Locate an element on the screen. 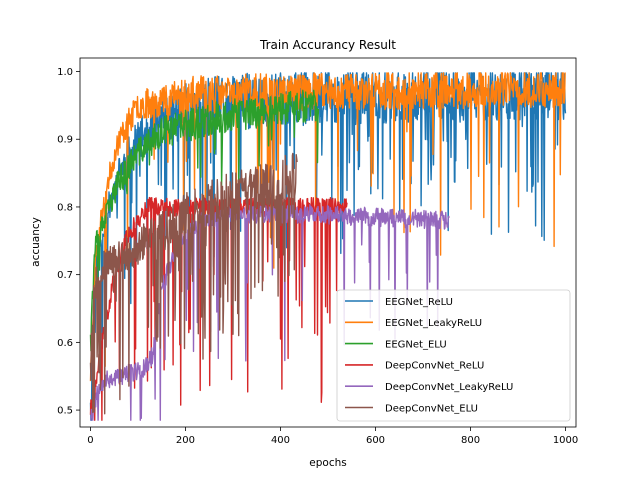 This screenshot has height=480, width=640. y-tick-label: 0.5 is located at coordinates (65, 411).